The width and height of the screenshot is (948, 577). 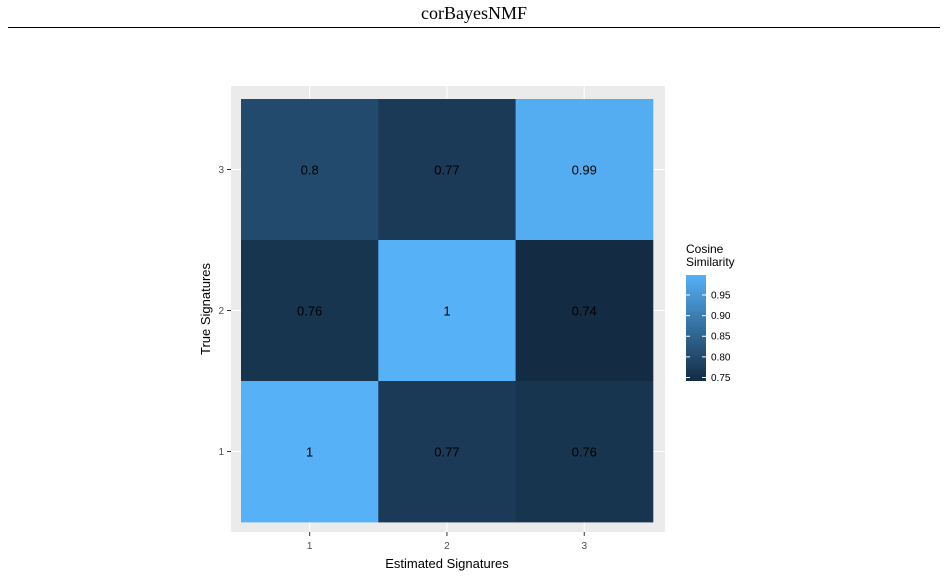 I want to click on legend-title-line-2: Similarity, so click(x=710, y=262).